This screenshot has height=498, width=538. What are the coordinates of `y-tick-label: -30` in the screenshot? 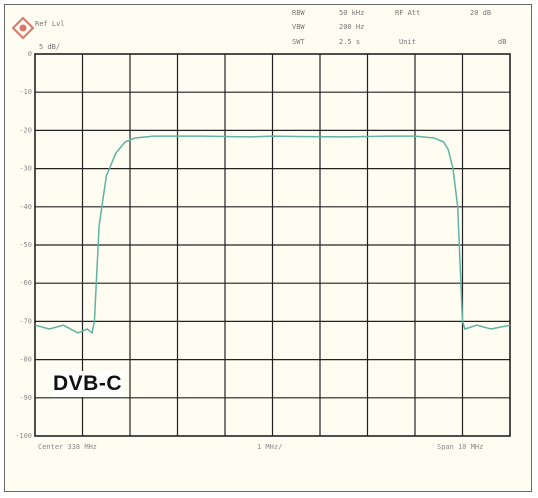 It's located at (25, 169).